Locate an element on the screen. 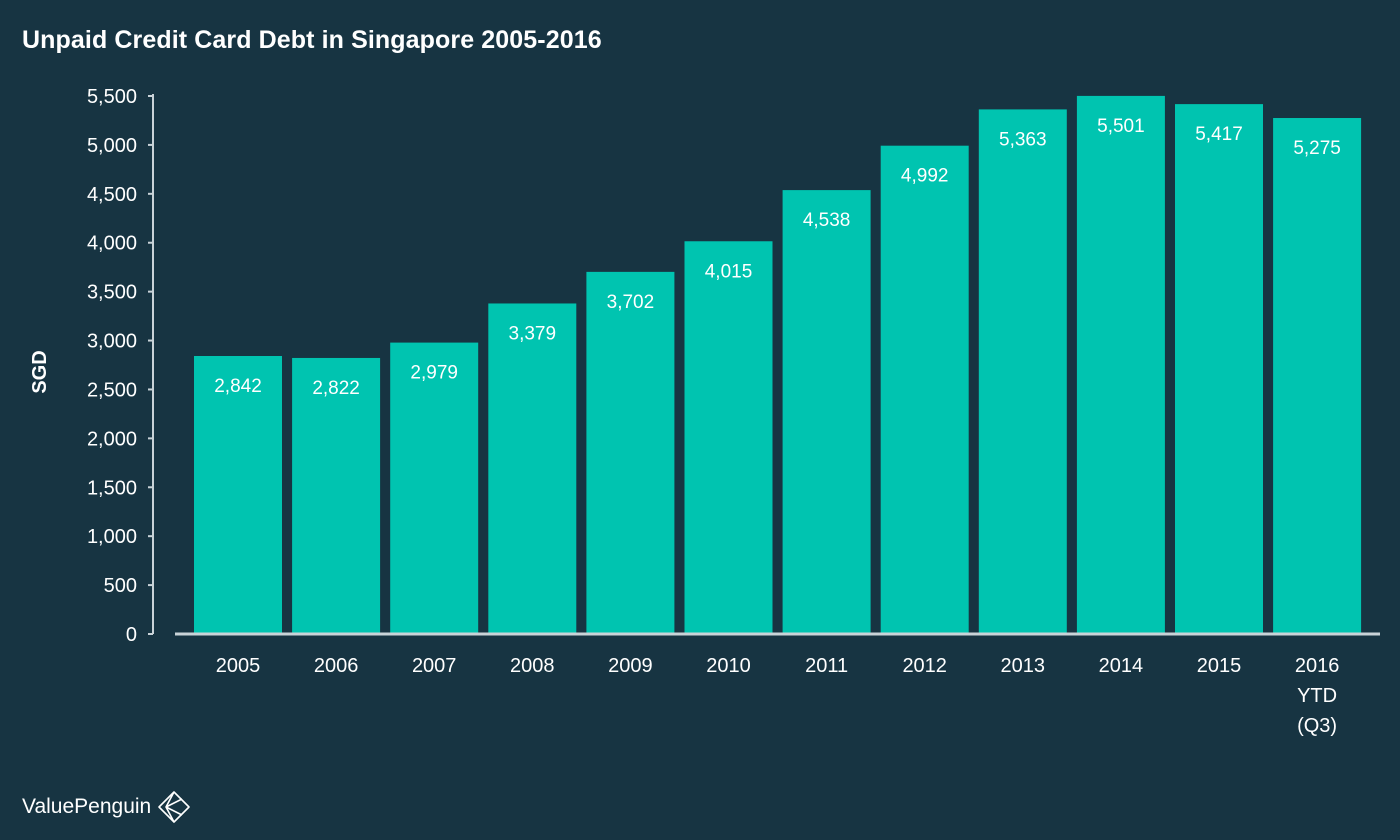 This screenshot has width=1400, height=840. x-tick-label: 2016 YTD (Q3) is located at coordinates (1317, 696).